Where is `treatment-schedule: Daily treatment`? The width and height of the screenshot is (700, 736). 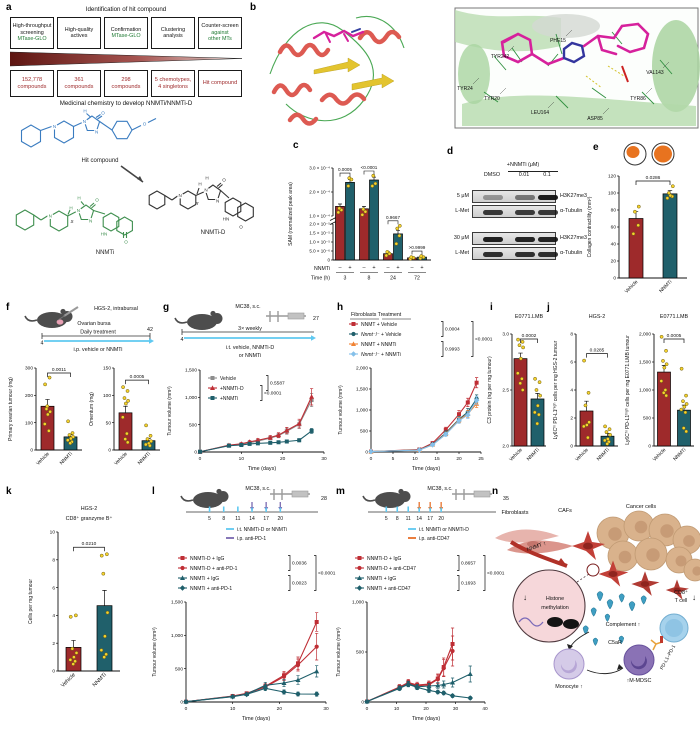
treatment-schedule: Daily treatment is located at coordinates (98, 333).